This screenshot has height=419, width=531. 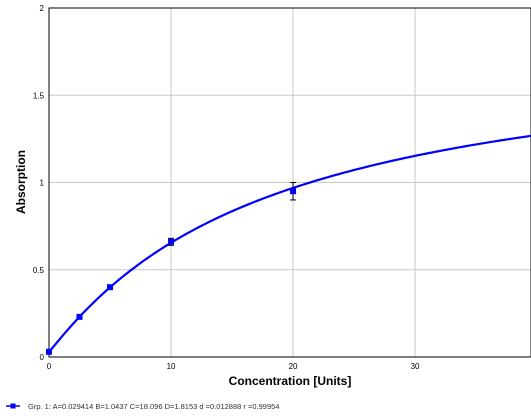 What do you see at coordinates (171, 366) in the screenshot?
I see `x-tick-label: 10` at bounding box center [171, 366].